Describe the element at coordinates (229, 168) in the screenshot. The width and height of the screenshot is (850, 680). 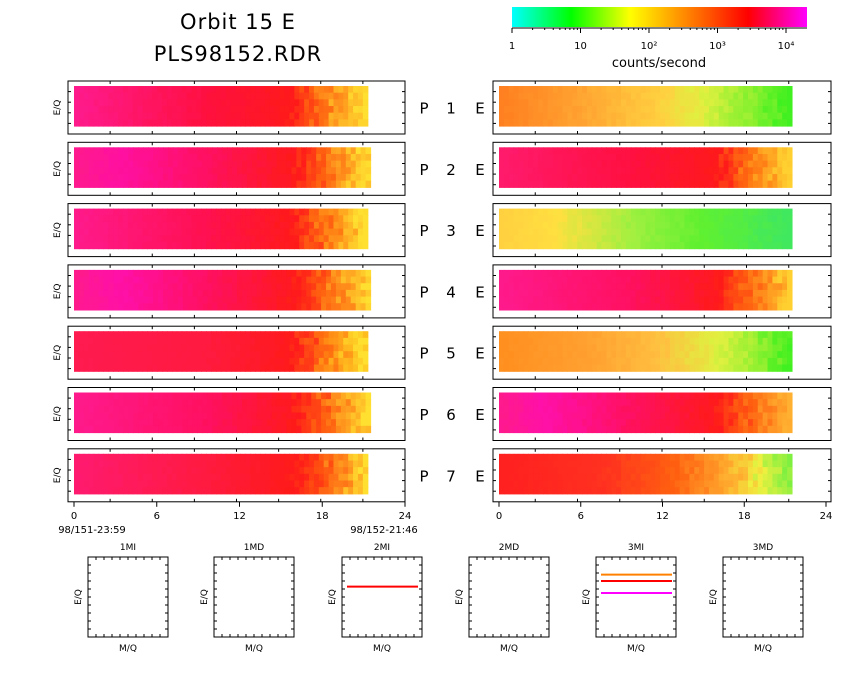
I see `heatmap-panel-left-p2: E/Q` at that location.